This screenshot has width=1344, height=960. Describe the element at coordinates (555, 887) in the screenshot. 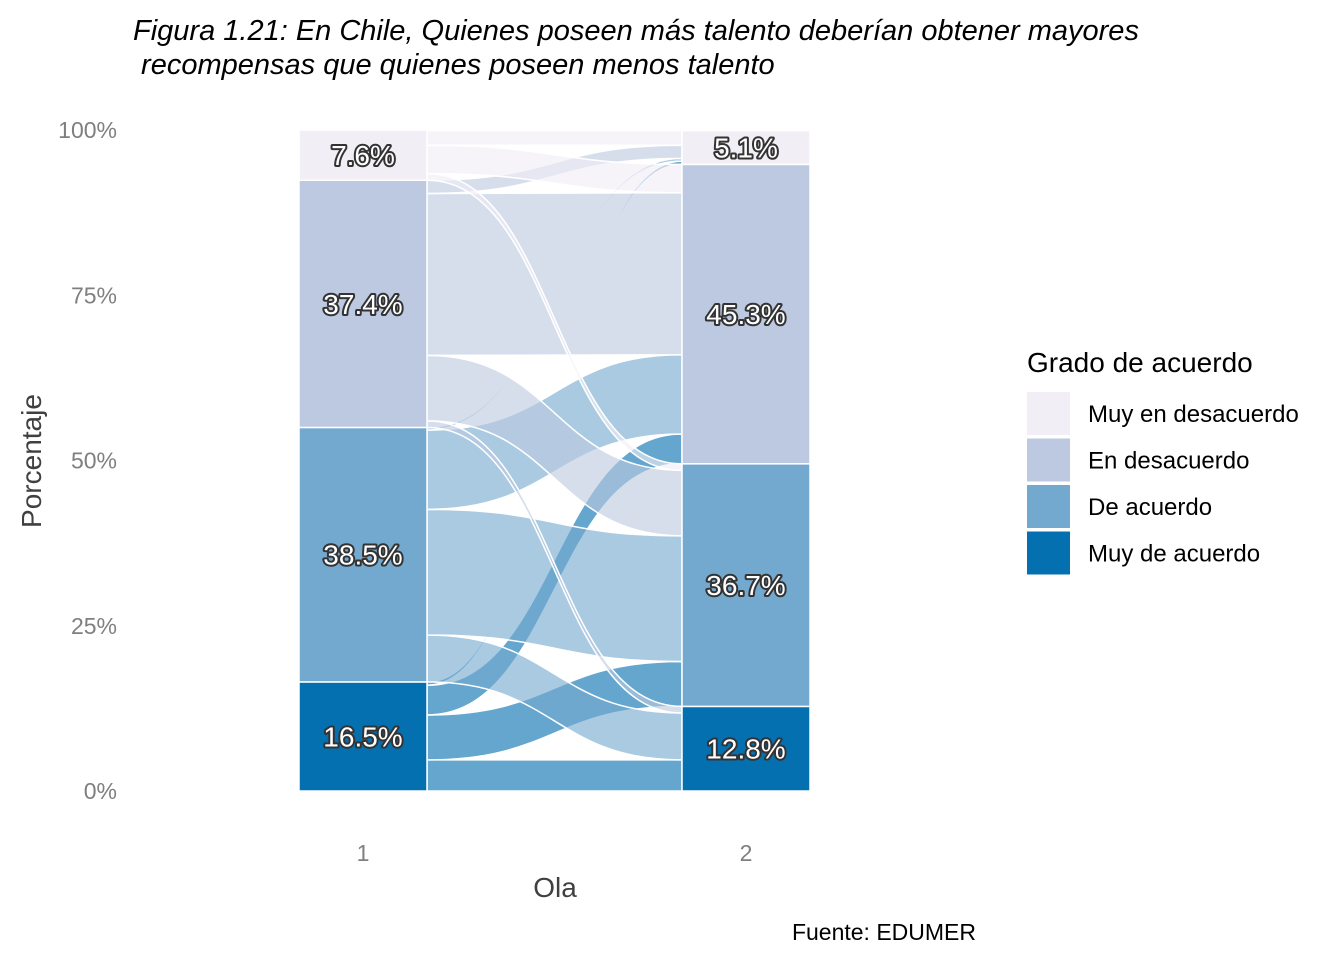

I see `x-axis-title: Ola` at that location.